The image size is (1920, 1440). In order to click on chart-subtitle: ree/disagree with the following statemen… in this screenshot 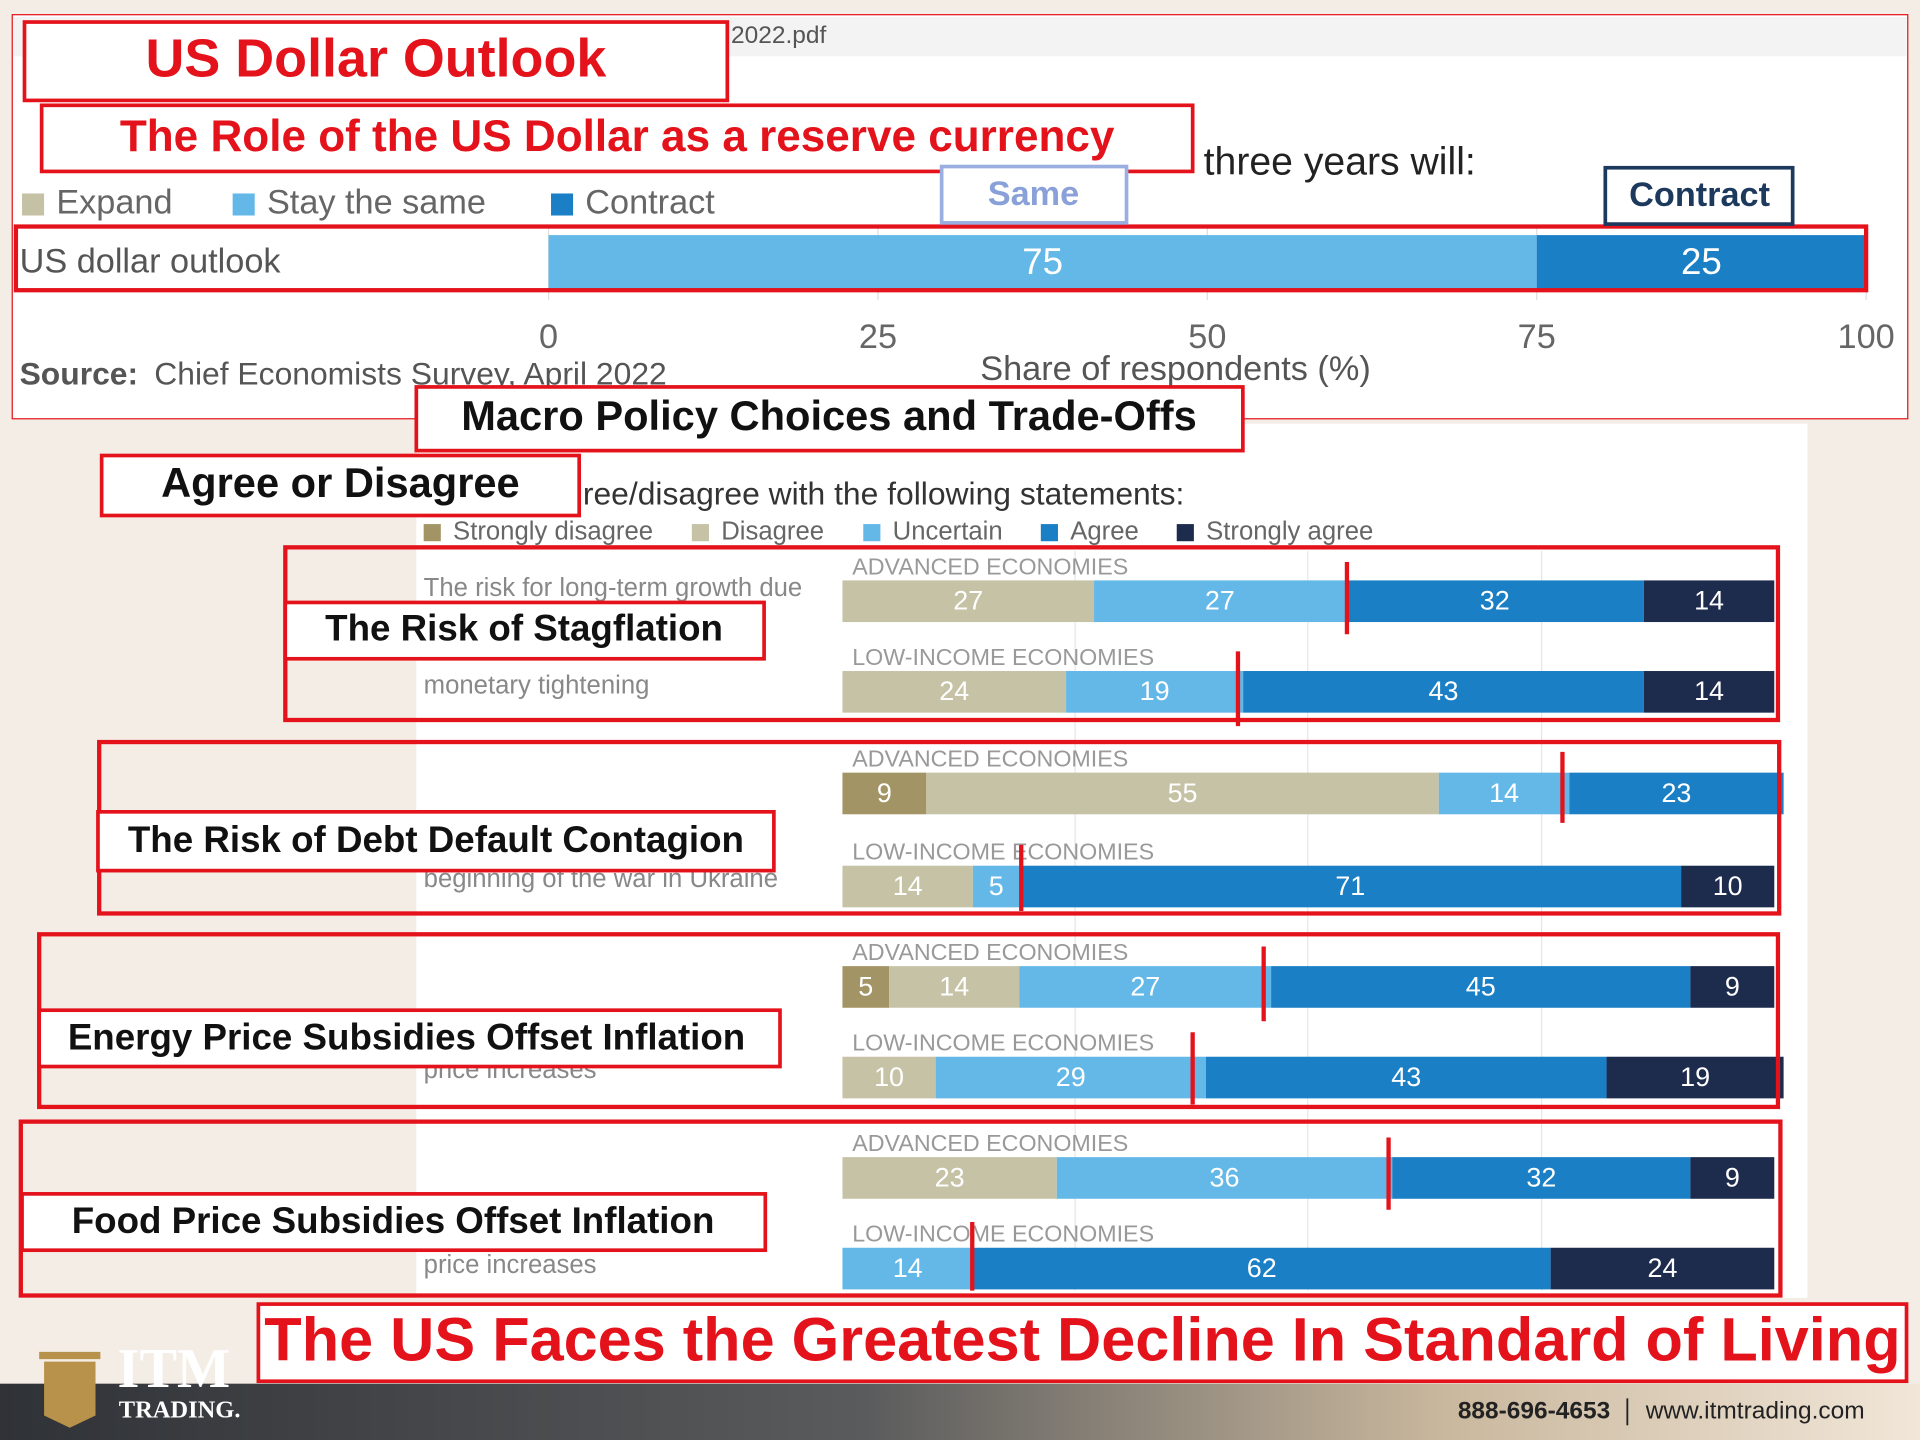, I will do `click(884, 493)`.